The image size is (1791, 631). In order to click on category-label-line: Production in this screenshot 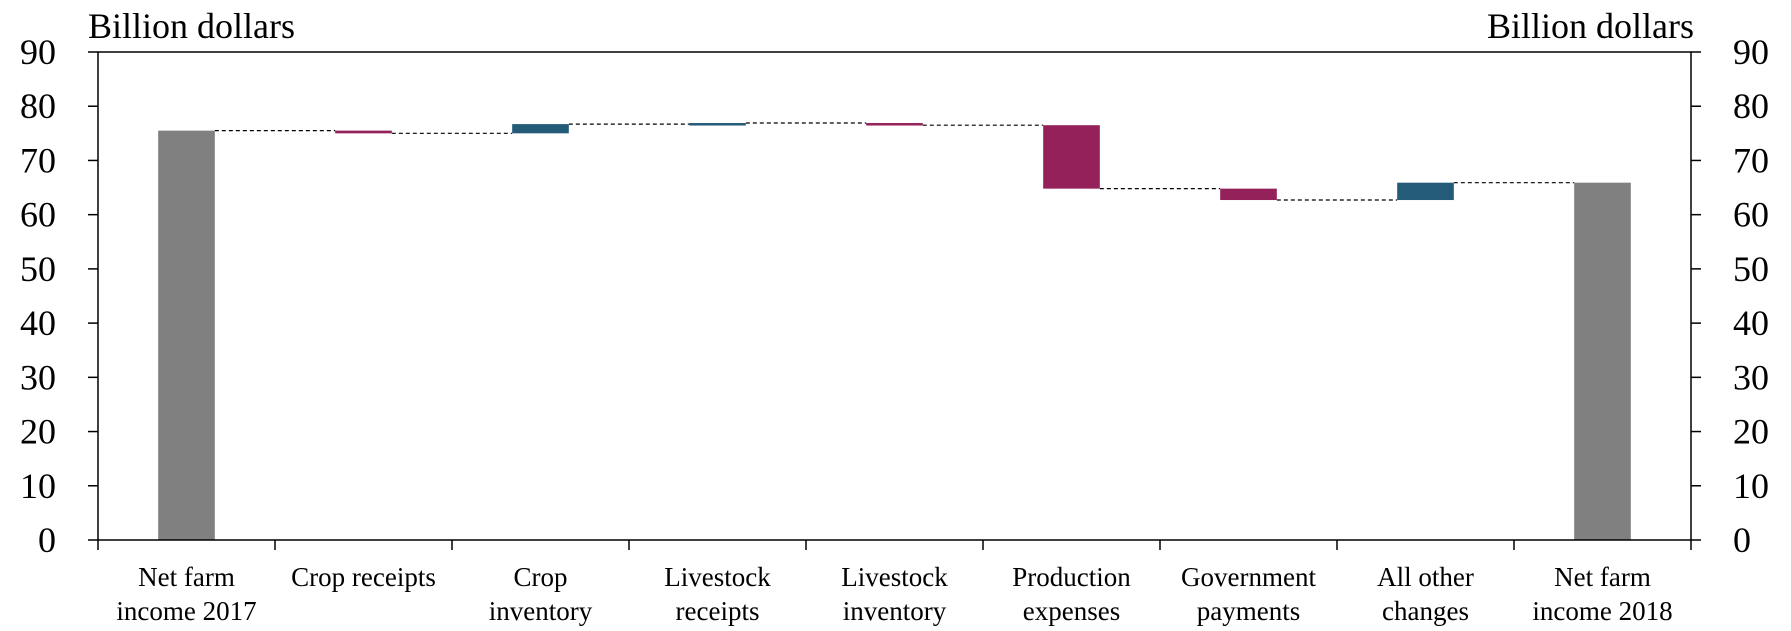, I will do `click(1071, 577)`.